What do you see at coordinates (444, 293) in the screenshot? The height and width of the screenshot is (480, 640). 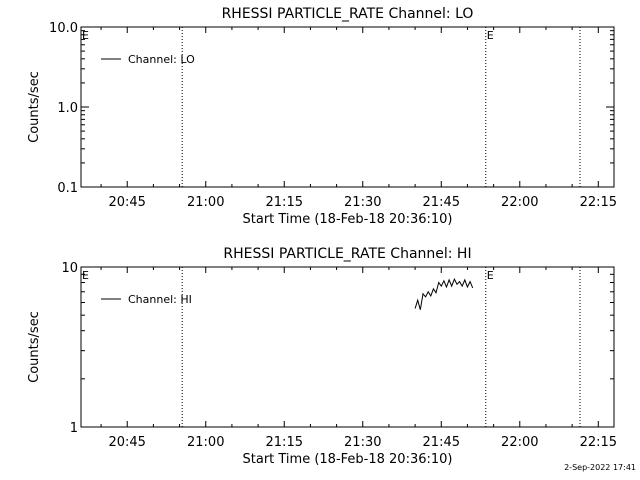 I see `series-line` at bounding box center [444, 293].